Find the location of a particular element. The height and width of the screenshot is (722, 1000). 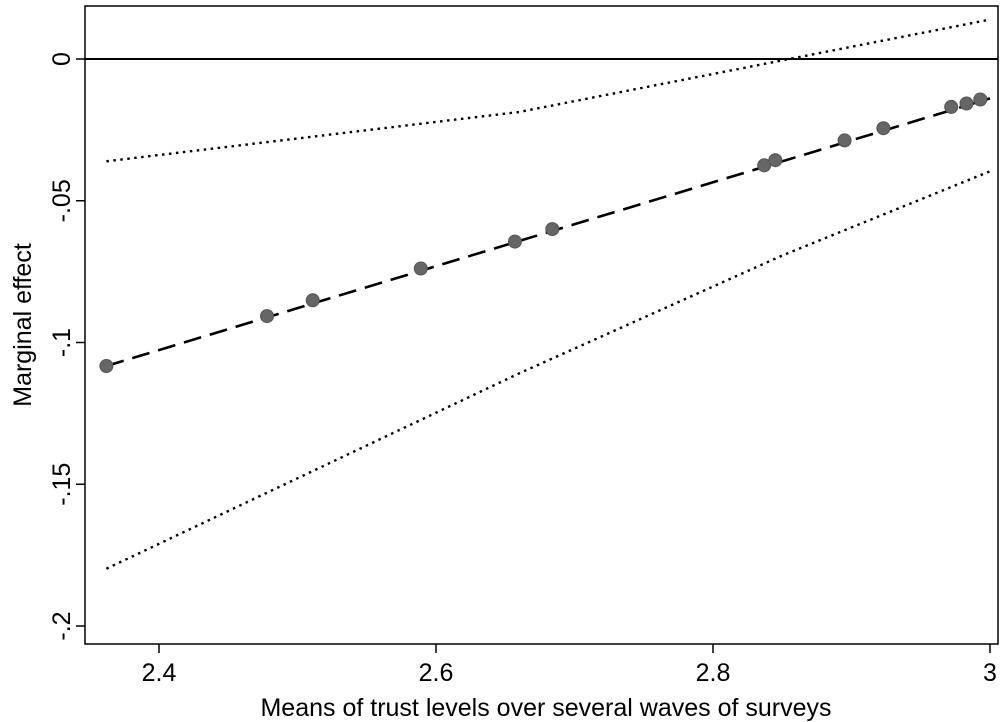

x-tick-label: 2.6 is located at coordinates (436, 673).